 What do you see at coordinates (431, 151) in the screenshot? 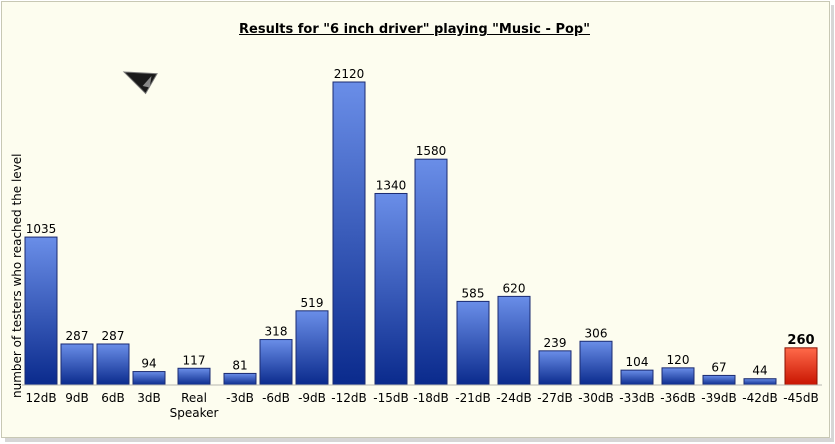
I see `bar-value-label: 1580` at bounding box center [431, 151].